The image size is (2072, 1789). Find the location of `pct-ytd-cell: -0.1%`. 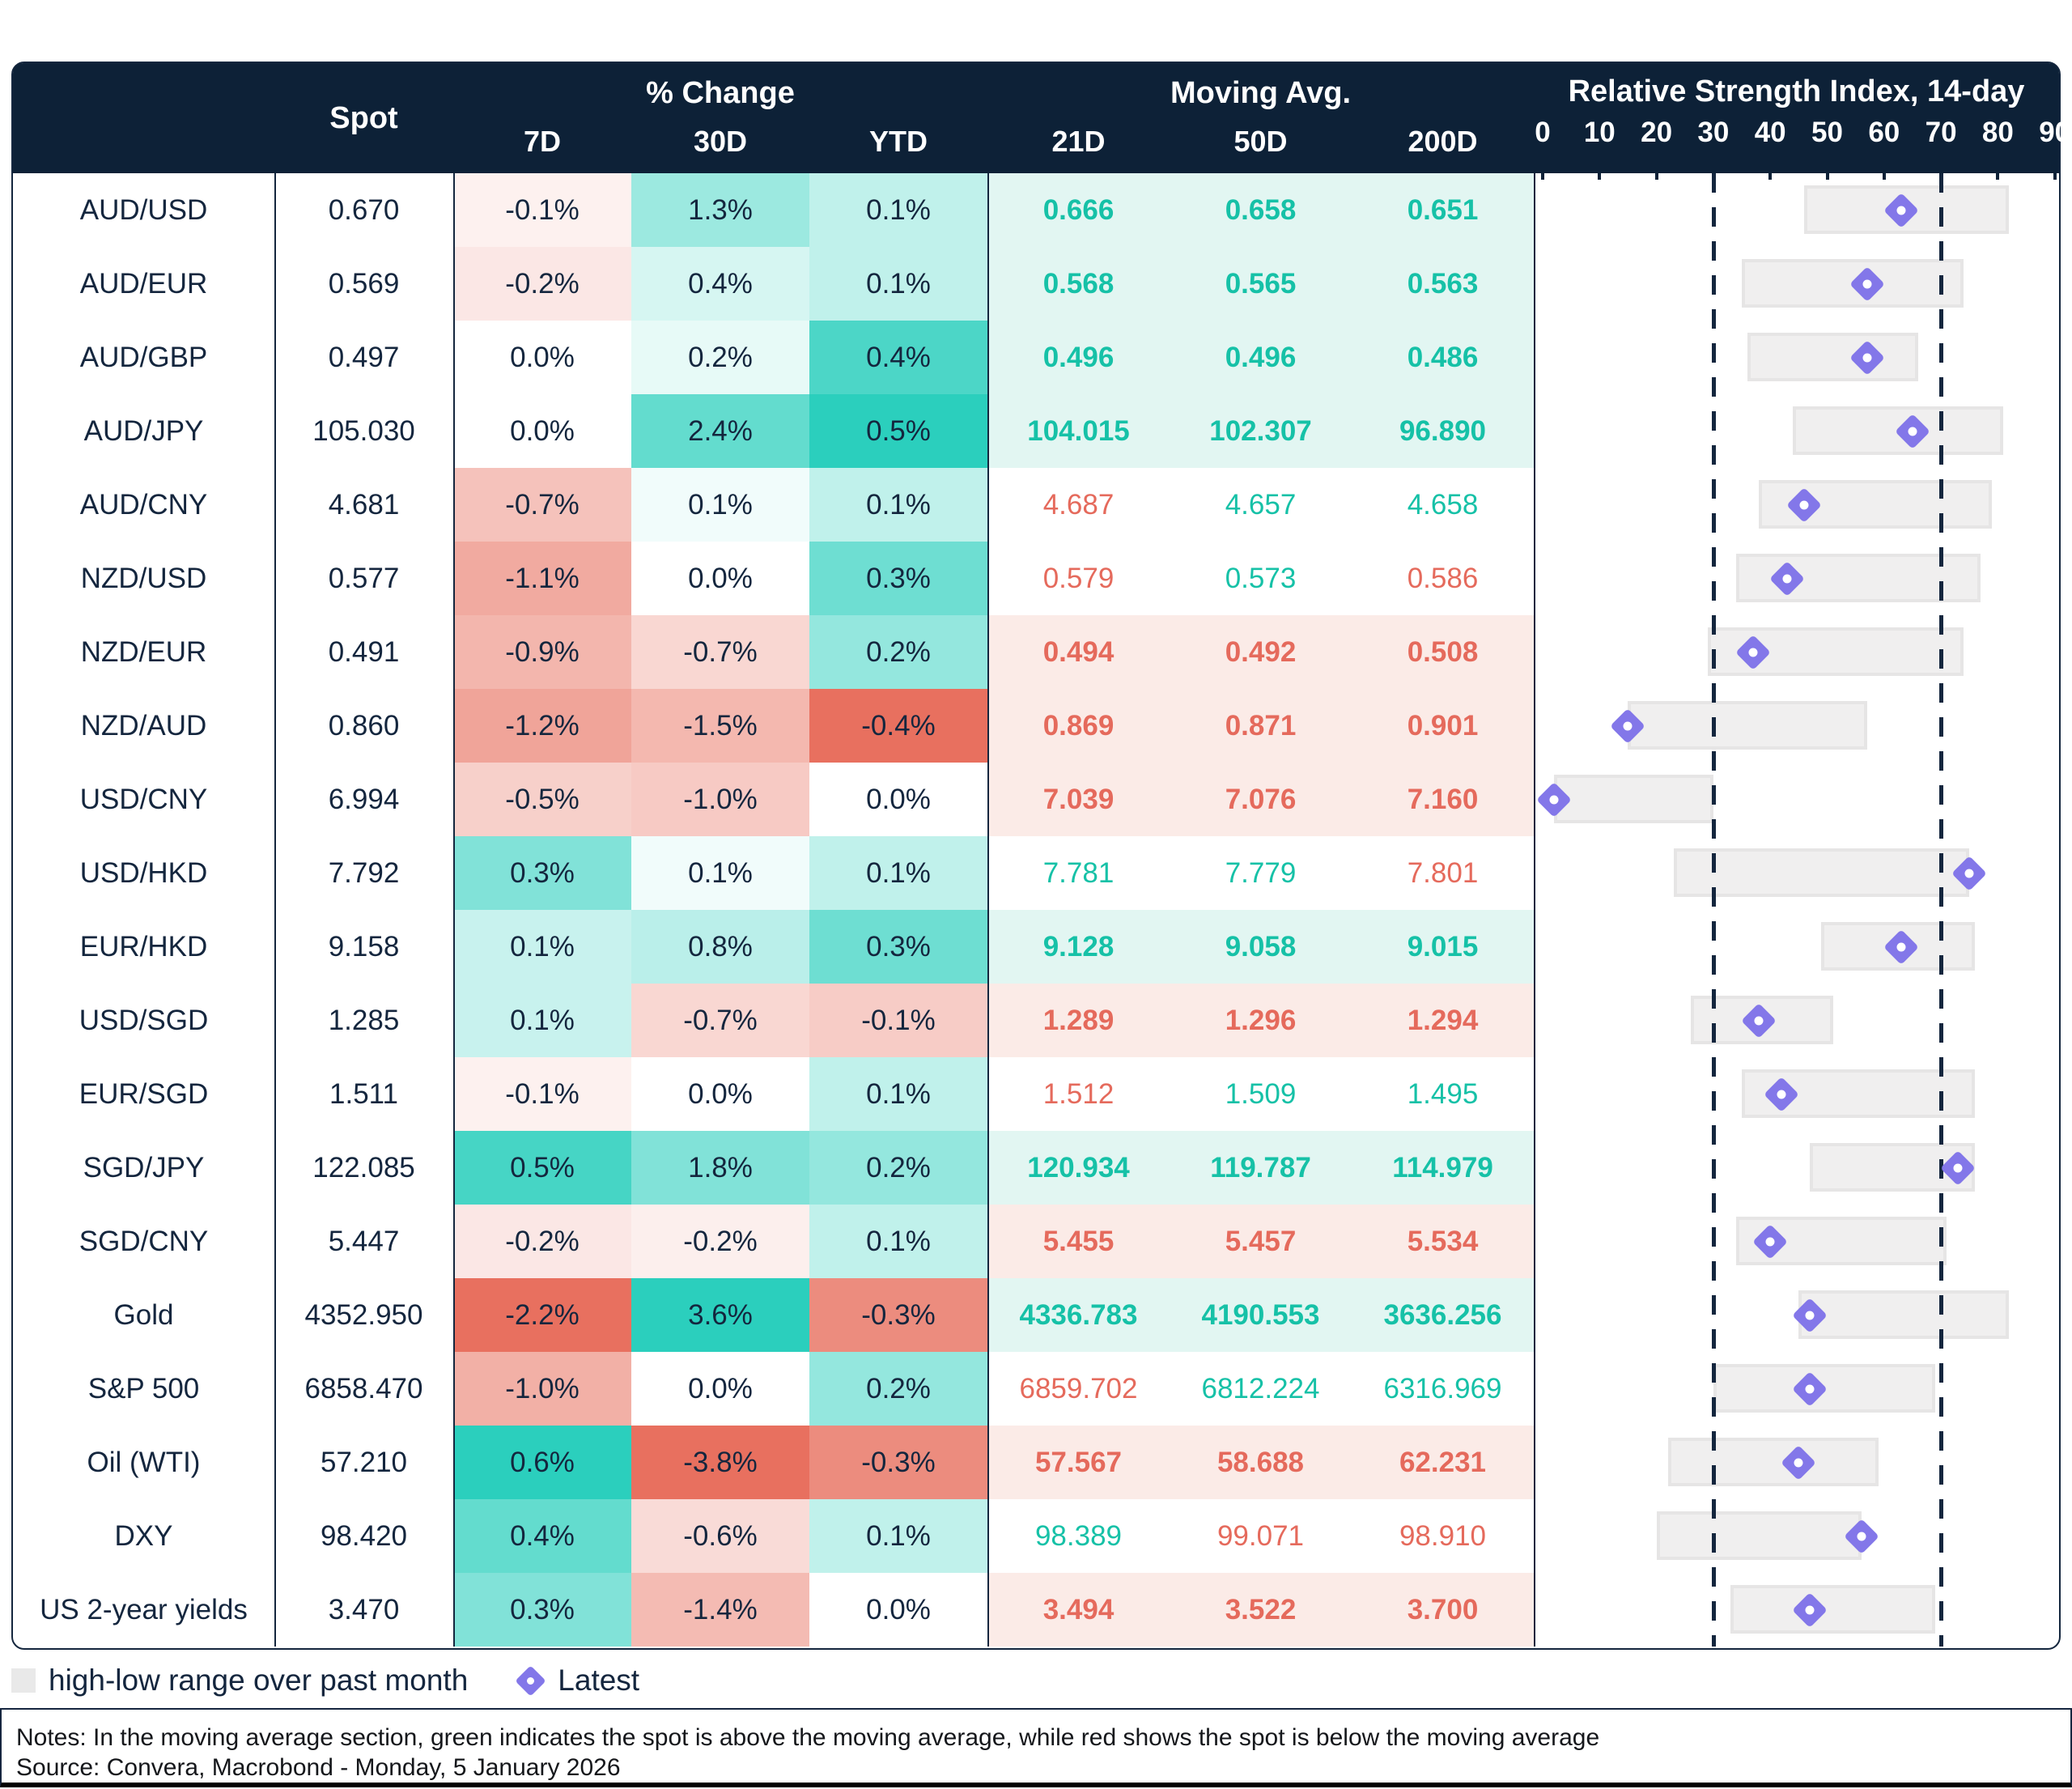

pct-ytd-cell: -0.1% is located at coordinates (898, 1020).